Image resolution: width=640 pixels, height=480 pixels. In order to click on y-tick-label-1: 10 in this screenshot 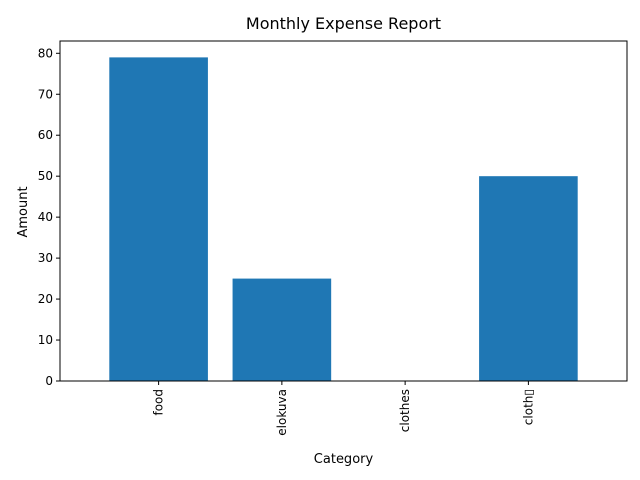, I will do `click(45, 340)`.